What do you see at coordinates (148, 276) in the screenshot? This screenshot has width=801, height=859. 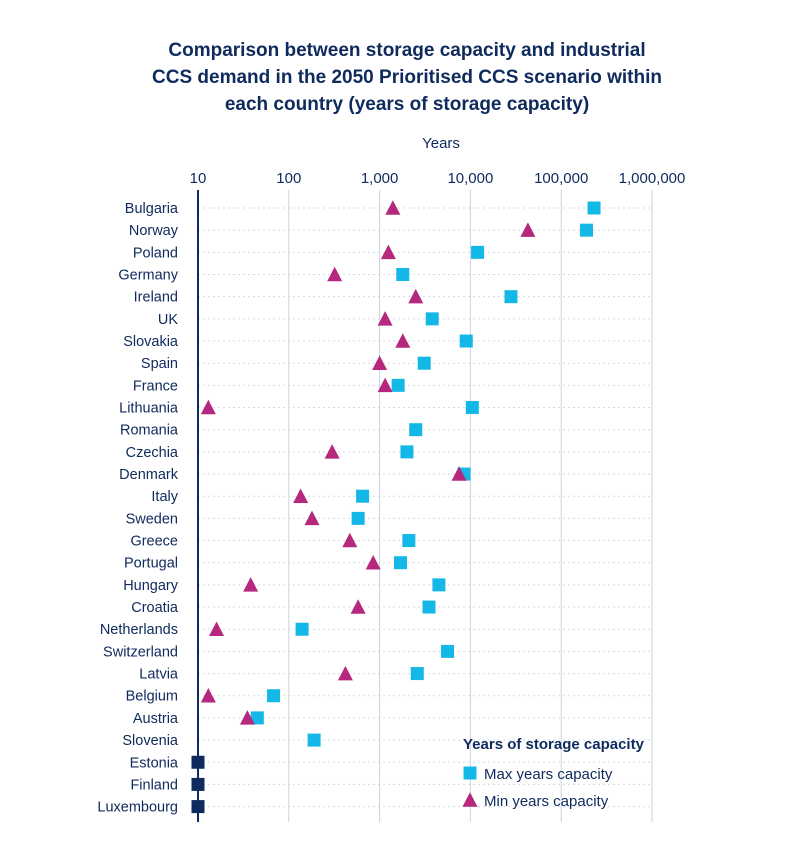 I see `category-label: Germany` at bounding box center [148, 276].